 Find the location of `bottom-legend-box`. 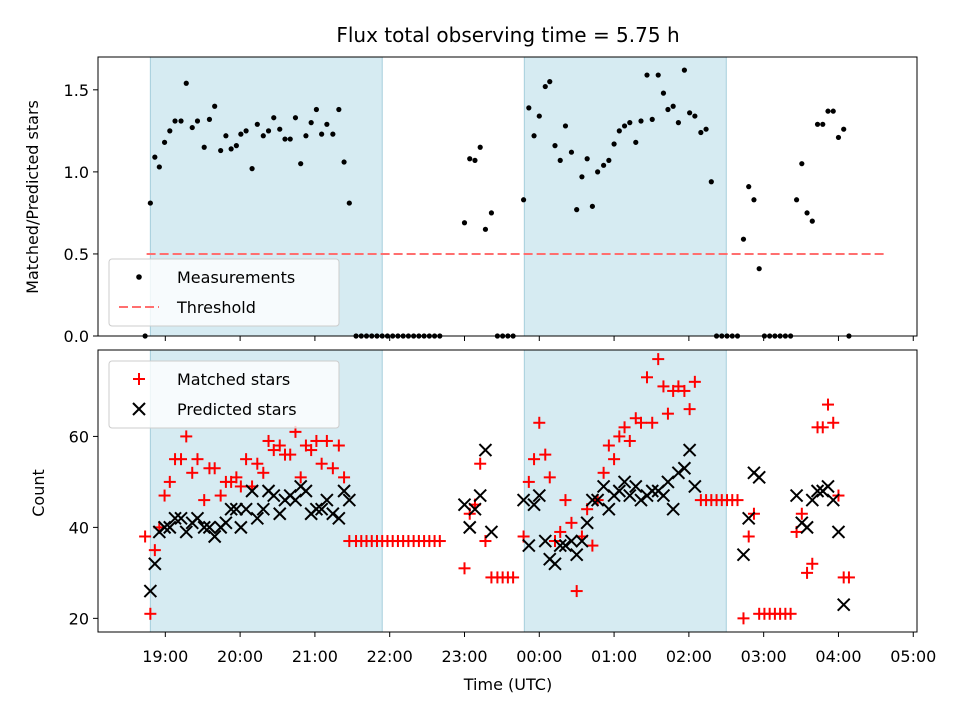

bottom-legend-box is located at coordinates (224, 394).